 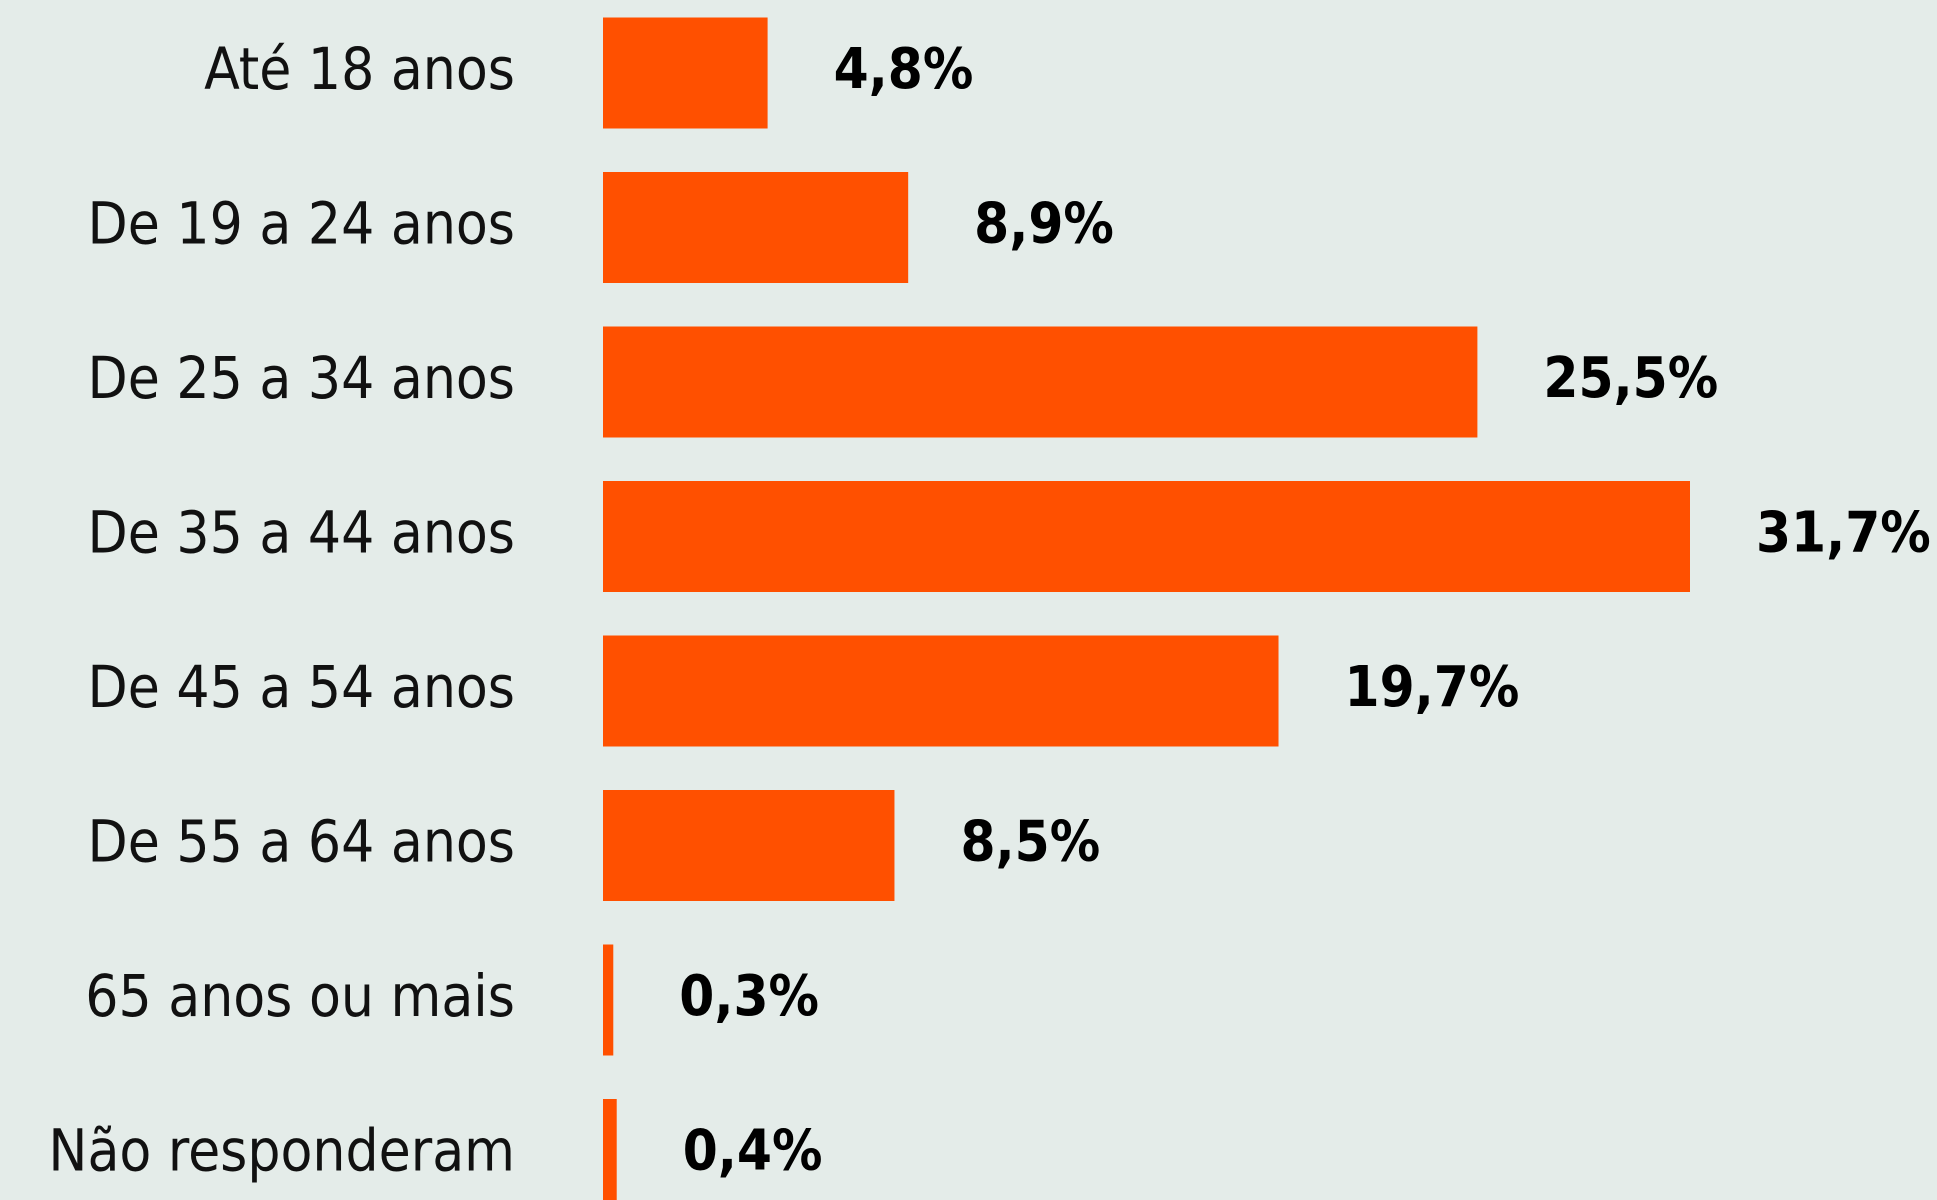 I want to click on category-label: De 45 a 54 anos, so click(x=301, y=687).